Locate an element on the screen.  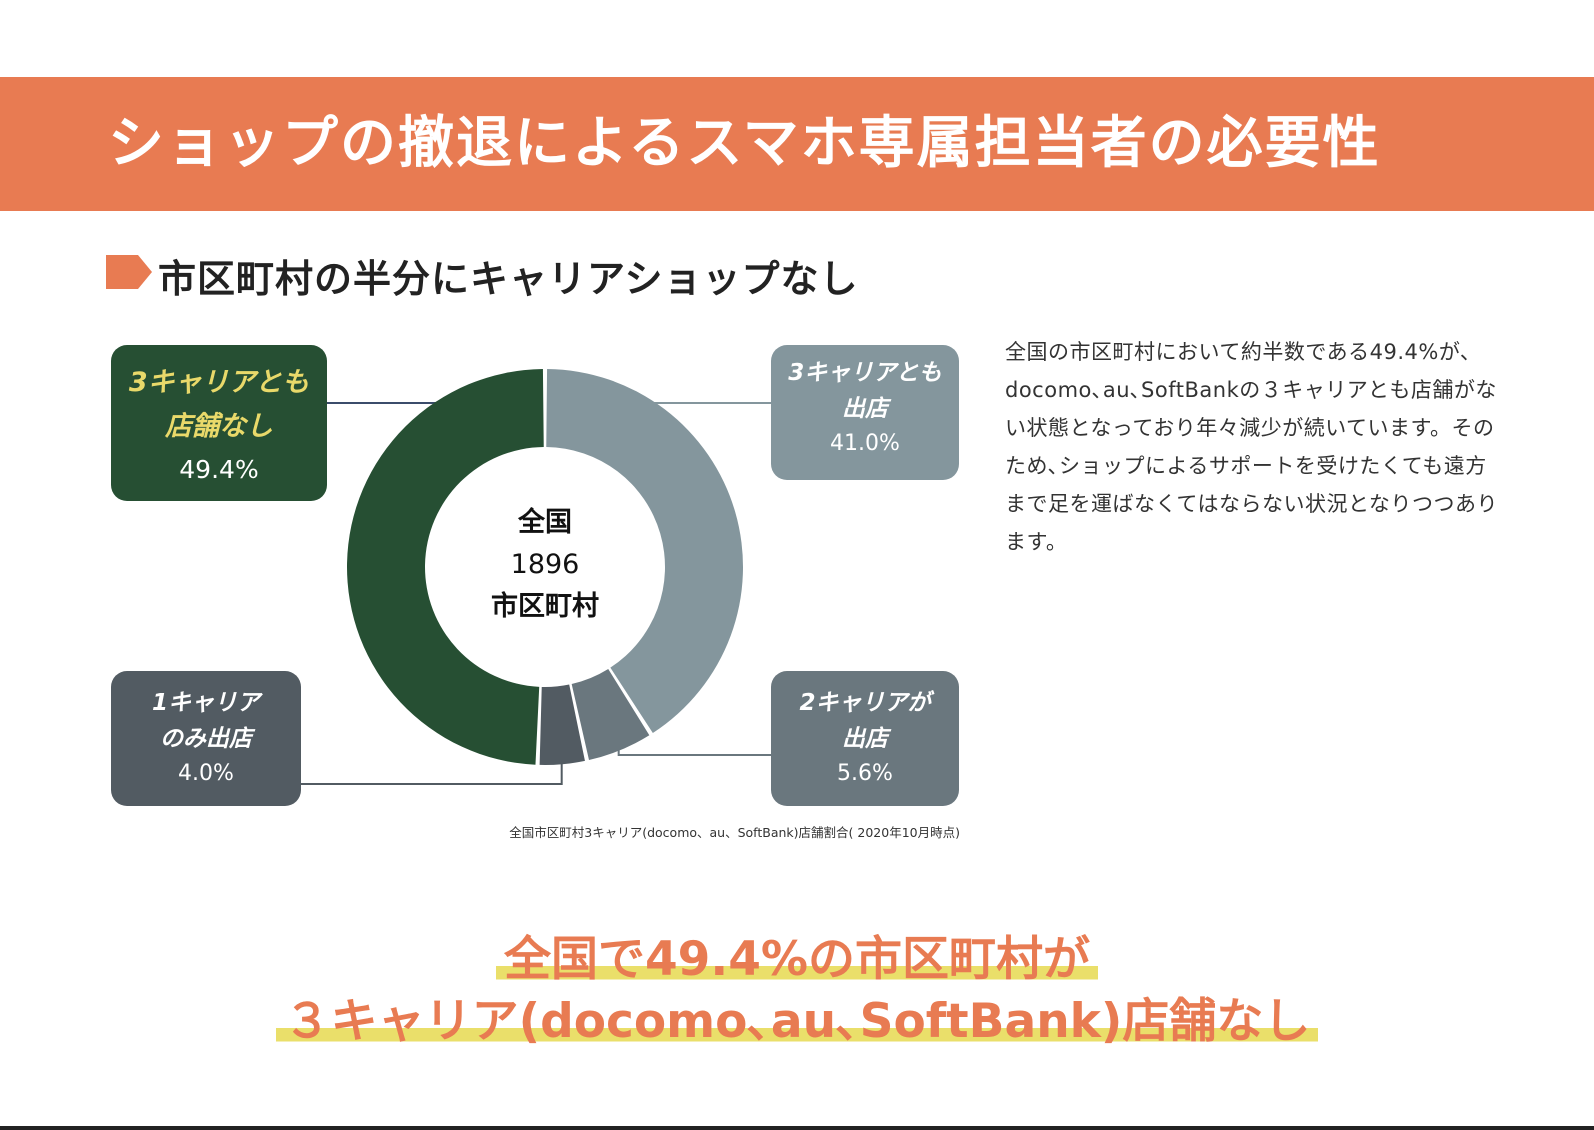
callout-all-label-2: 出店 is located at coordinates (865, 409).